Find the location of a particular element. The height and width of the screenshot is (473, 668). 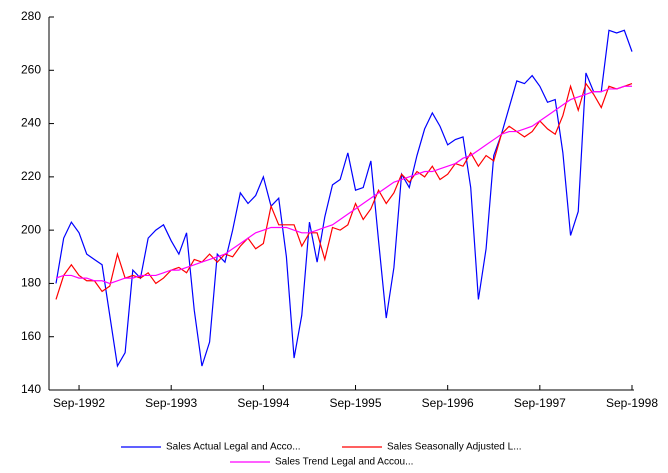

x-tick-label: Sep-1993 is located at coordinates (171, 403).